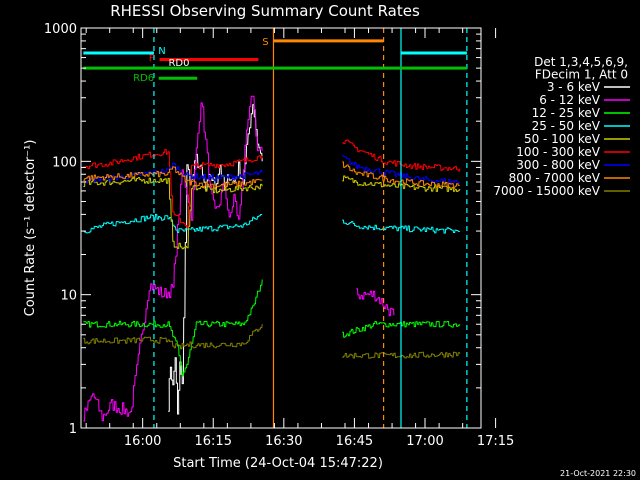 This screenshot has height=480, width=640. I want to click on legend-label-800-7000-kev: 800 - 7000 keV, so click(555, 178).